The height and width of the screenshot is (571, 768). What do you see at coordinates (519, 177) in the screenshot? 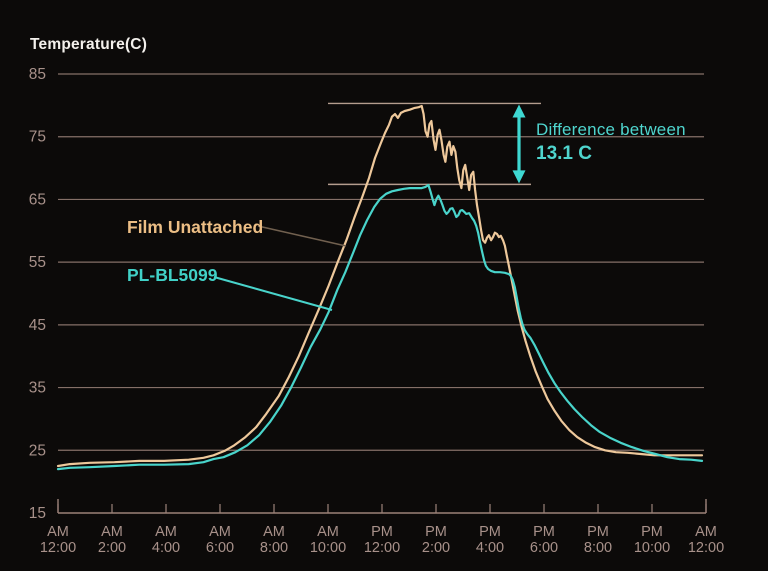
I see `difference-arrow-head-down` at bounding box center [519, 177].